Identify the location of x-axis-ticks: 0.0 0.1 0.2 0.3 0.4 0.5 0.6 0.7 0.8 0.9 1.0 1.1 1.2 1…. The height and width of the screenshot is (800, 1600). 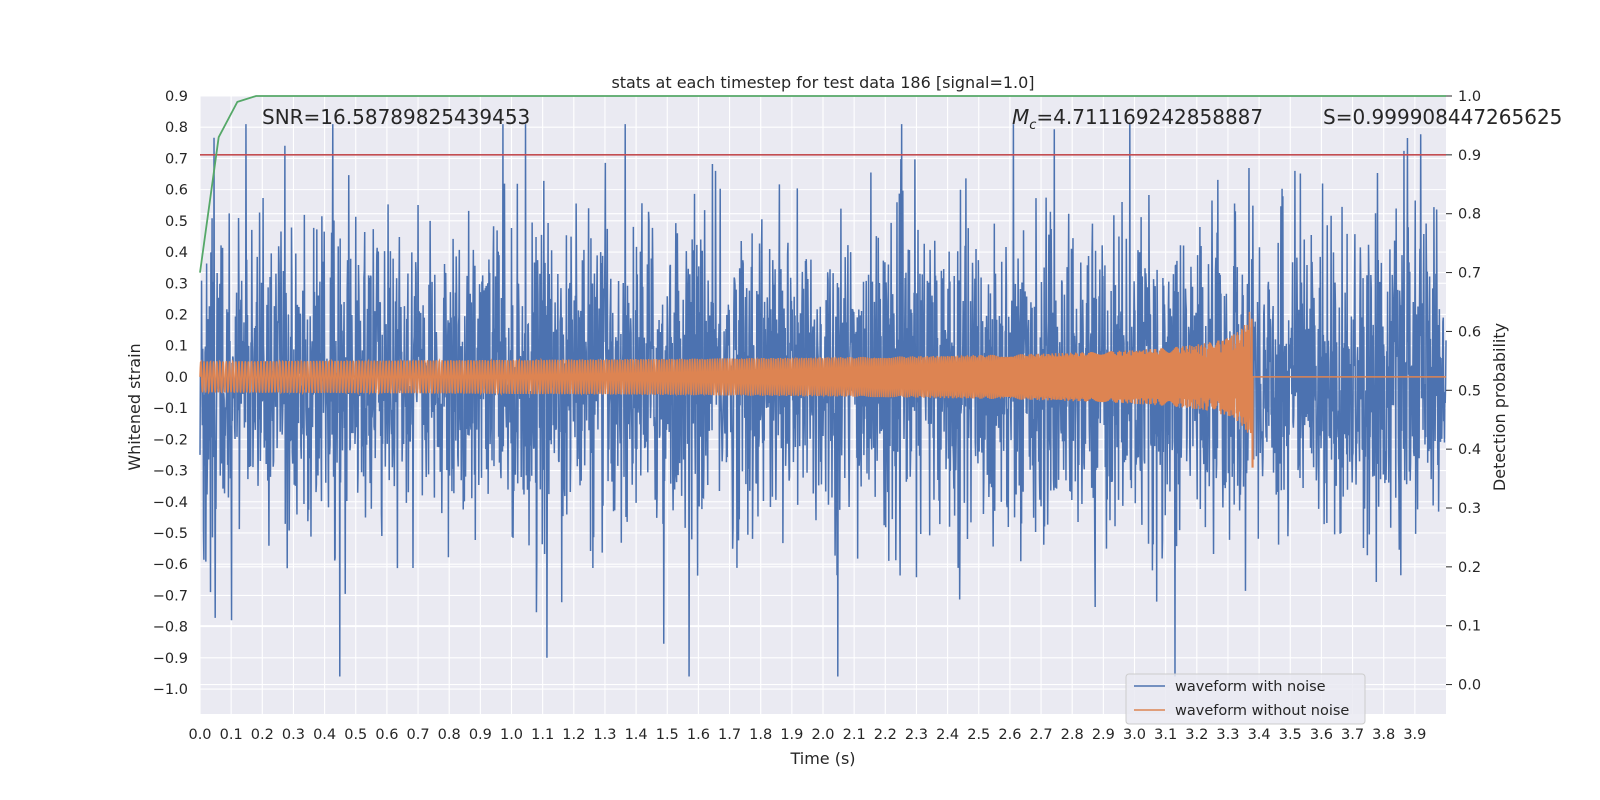
(807, 735).